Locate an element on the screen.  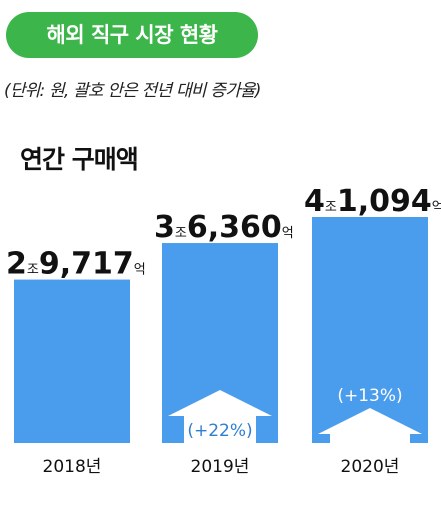
value-label-2: 3조6,360억 is located at coordinates (224, 227).